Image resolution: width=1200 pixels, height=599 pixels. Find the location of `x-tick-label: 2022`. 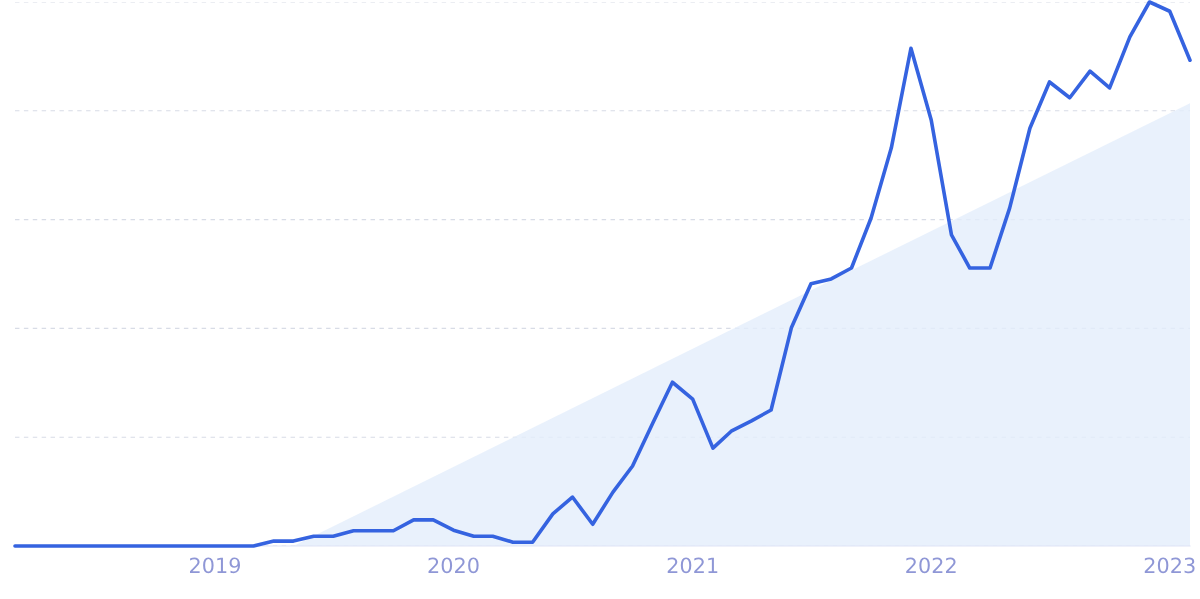

x-tick-label: 2022 is located at coordinates (931, 565).